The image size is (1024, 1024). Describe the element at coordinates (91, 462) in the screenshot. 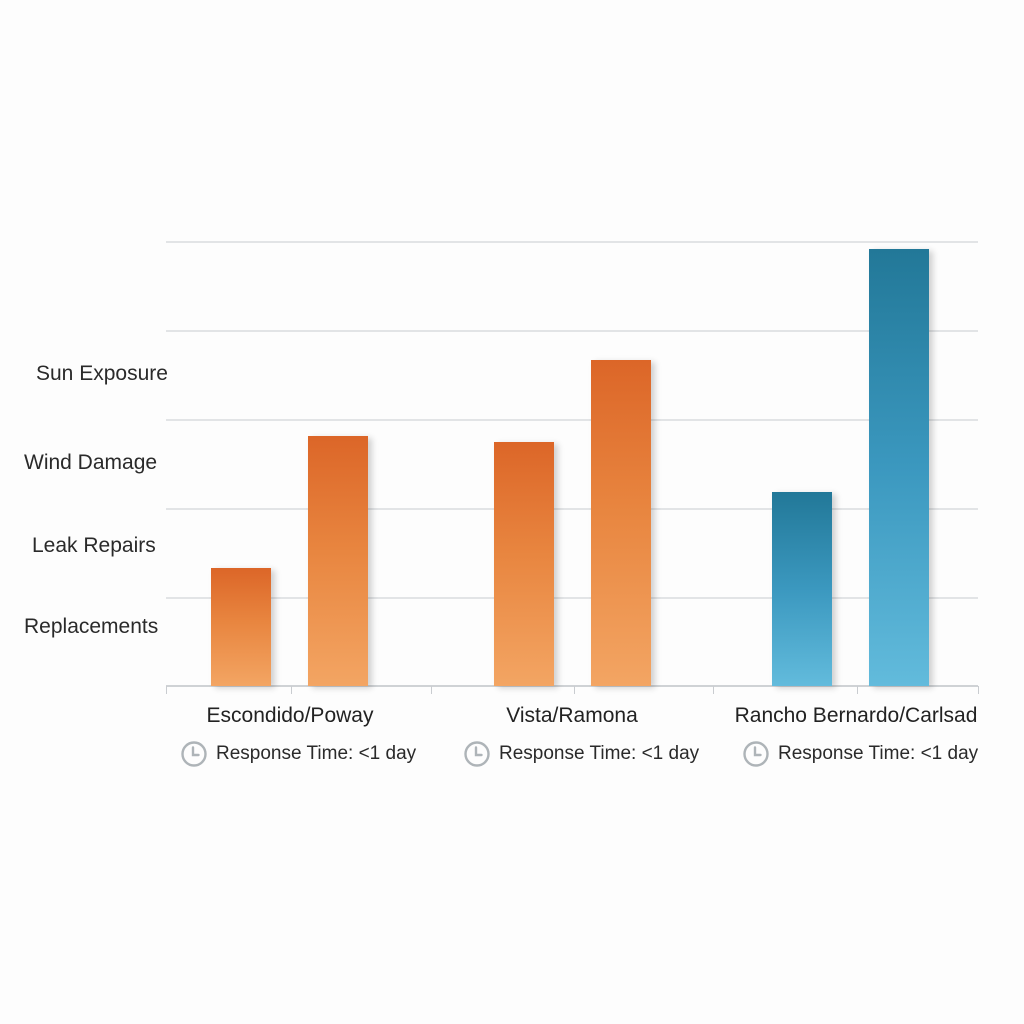

I see `y-axis-label: Wind Damage` at that location.